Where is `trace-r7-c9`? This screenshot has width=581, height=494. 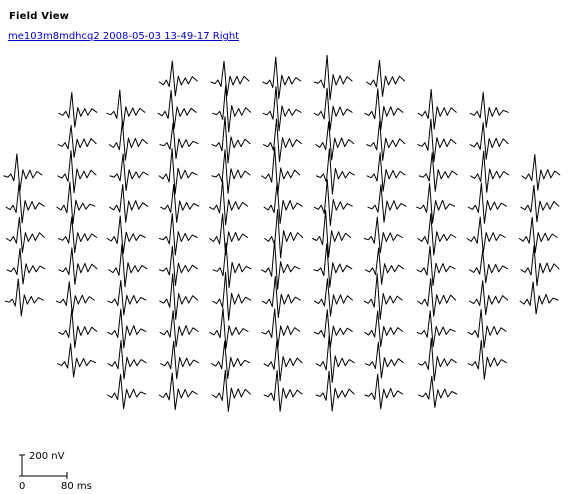
trace-r7-c9 is located at coordinates (436, 265).